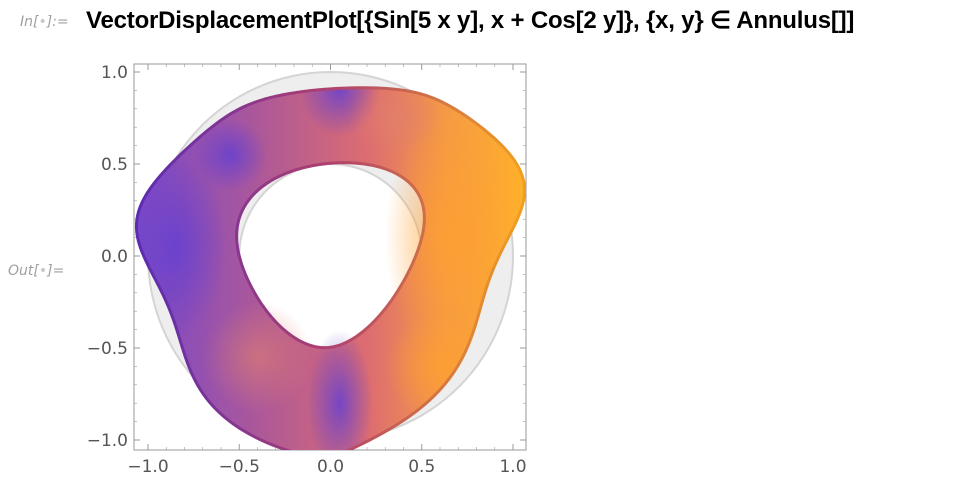 The height and width of the screenshot is (486, 976). Describe the element at coordinates (512, 467) in the screenshot. I see `x-tick-label: 1.0` at that location.